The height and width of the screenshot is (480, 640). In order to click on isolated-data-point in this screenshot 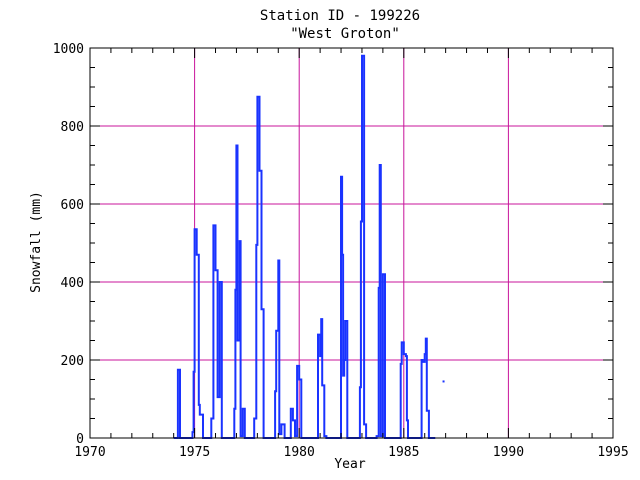, I will do `click(443, 381)`.